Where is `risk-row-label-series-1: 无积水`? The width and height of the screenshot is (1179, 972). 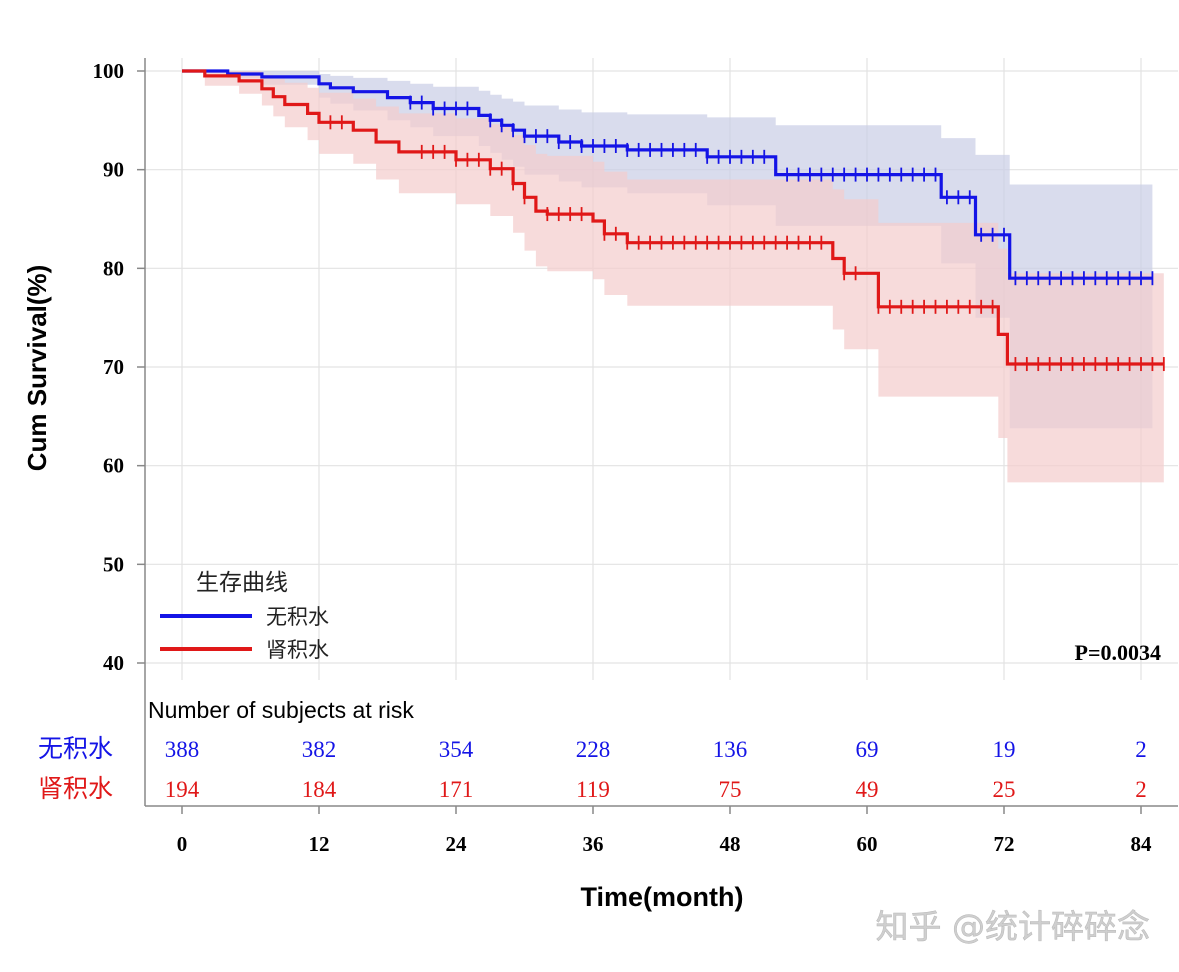
risk-row-label-series-1: 无积水 is located at coordinates (75, 748).